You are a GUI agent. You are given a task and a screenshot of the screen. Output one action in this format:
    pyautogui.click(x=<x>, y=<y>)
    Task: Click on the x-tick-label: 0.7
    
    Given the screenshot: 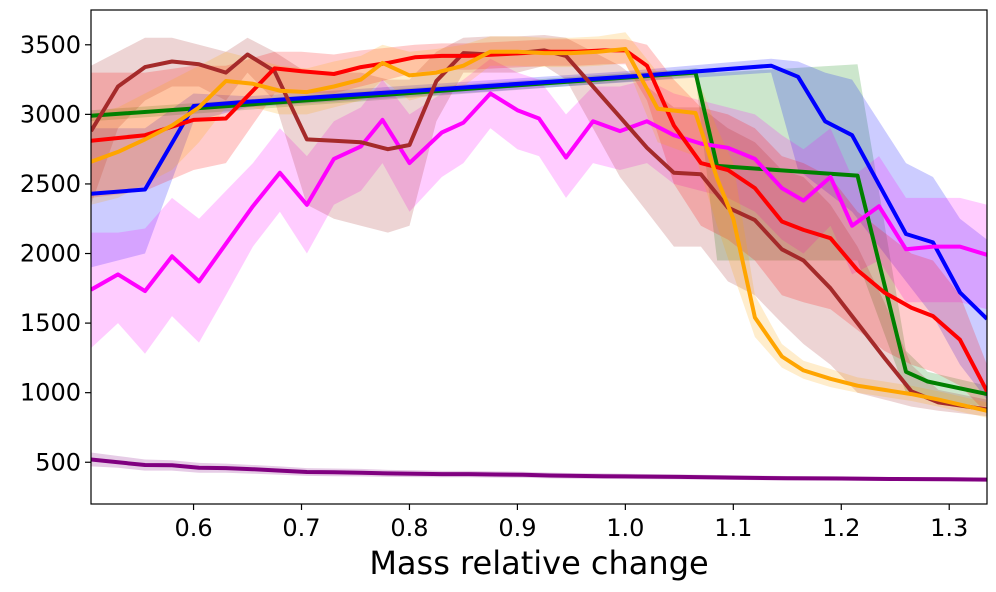 What is the action you would take?
    pyautogui.click(x=301, y=528)
    